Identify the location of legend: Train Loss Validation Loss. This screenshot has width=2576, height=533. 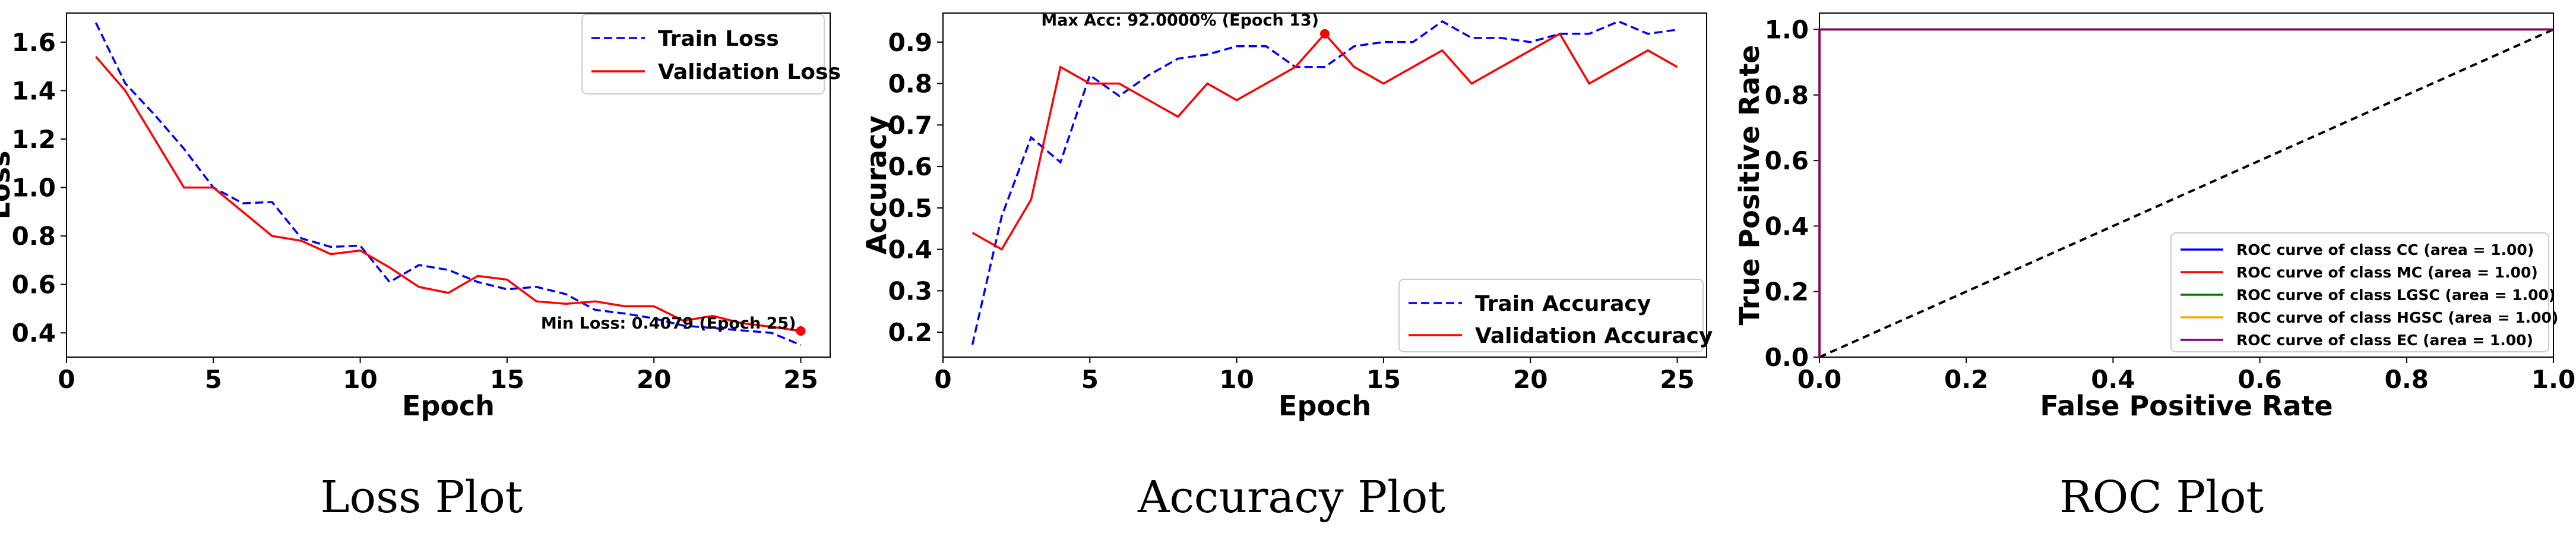
(711, 54).